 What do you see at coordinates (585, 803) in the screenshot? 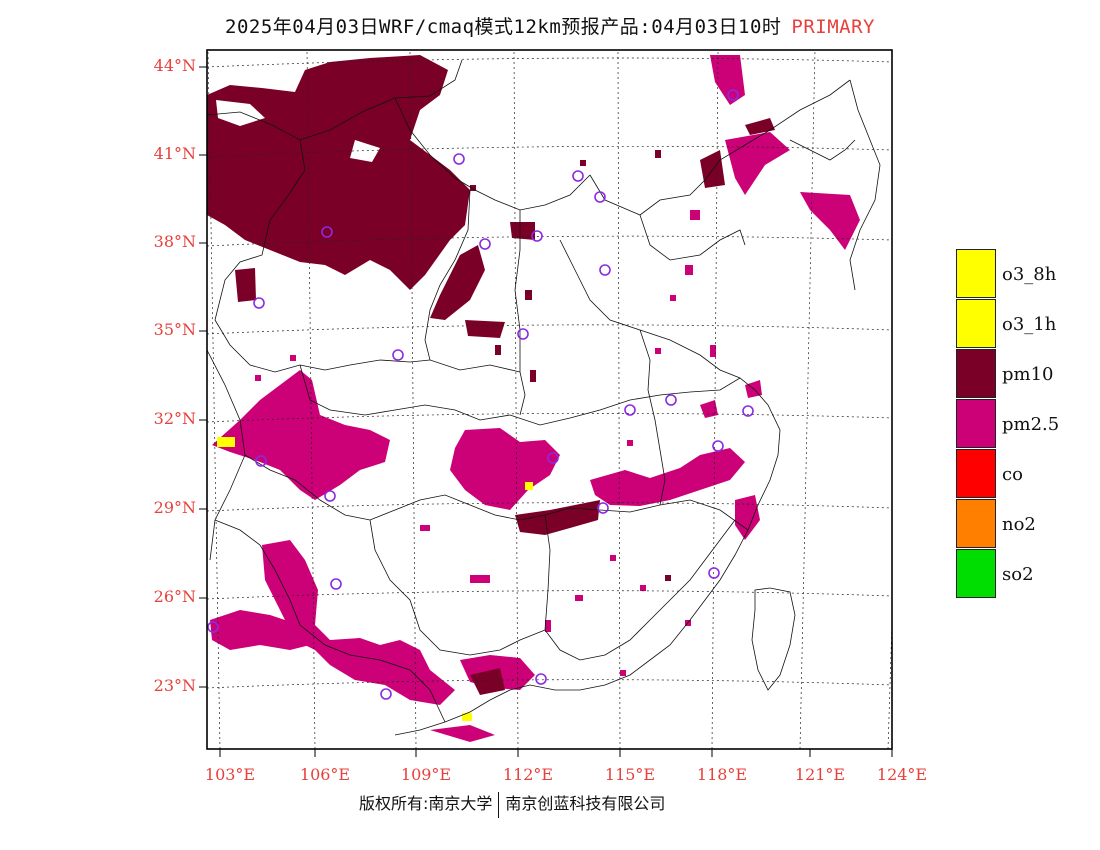
I see `footer-right: 南京创蓝科技有限公司` at bounding box center [585, 803].